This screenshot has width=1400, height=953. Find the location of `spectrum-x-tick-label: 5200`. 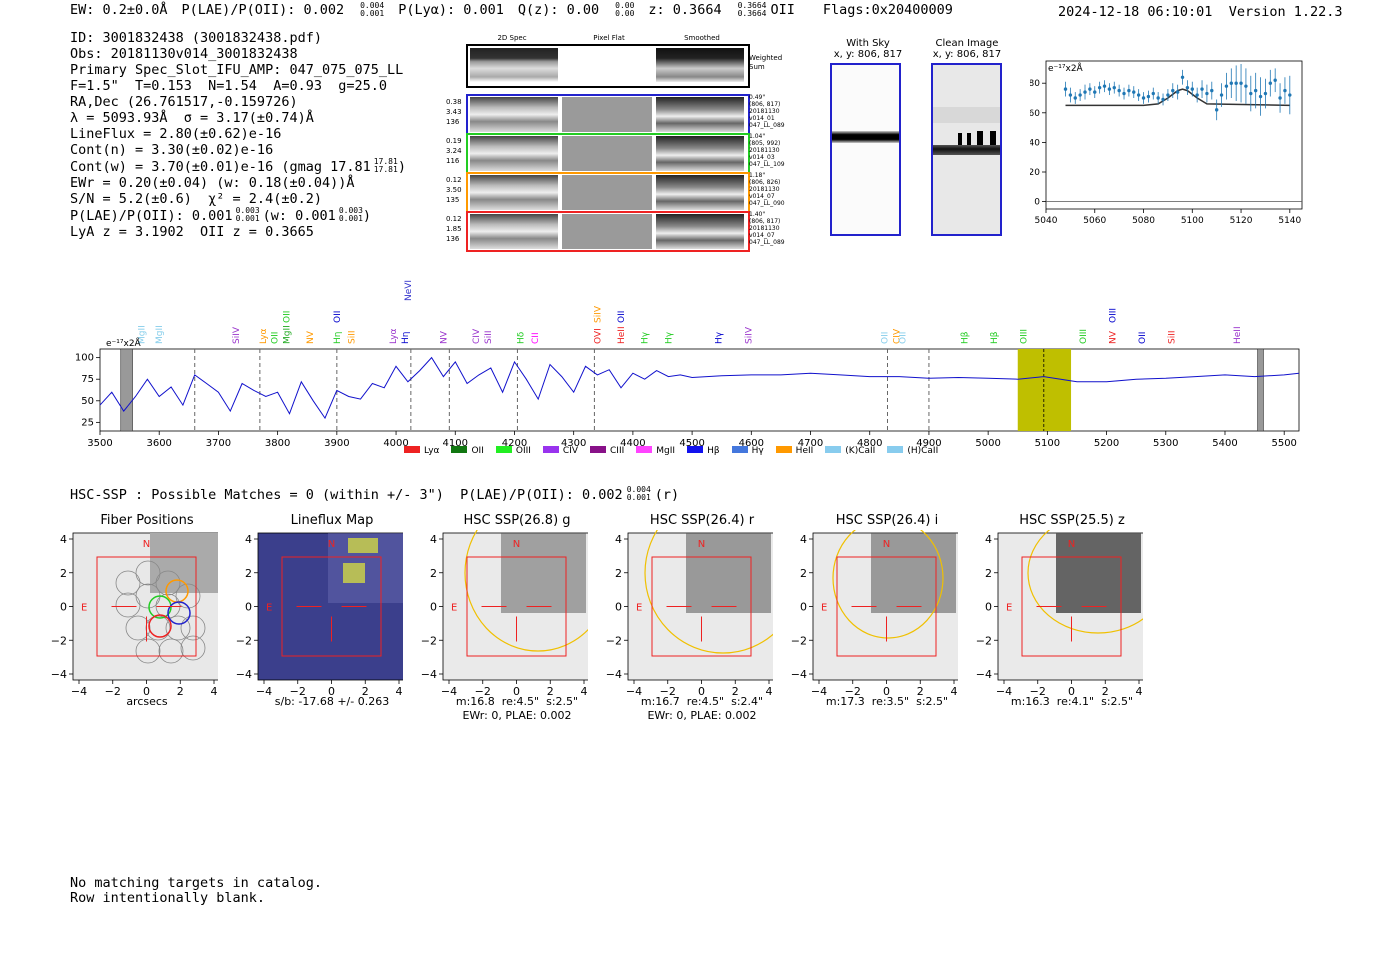

spectrum-x-tick-label: 5200 is located at coordinates (1106, 443).